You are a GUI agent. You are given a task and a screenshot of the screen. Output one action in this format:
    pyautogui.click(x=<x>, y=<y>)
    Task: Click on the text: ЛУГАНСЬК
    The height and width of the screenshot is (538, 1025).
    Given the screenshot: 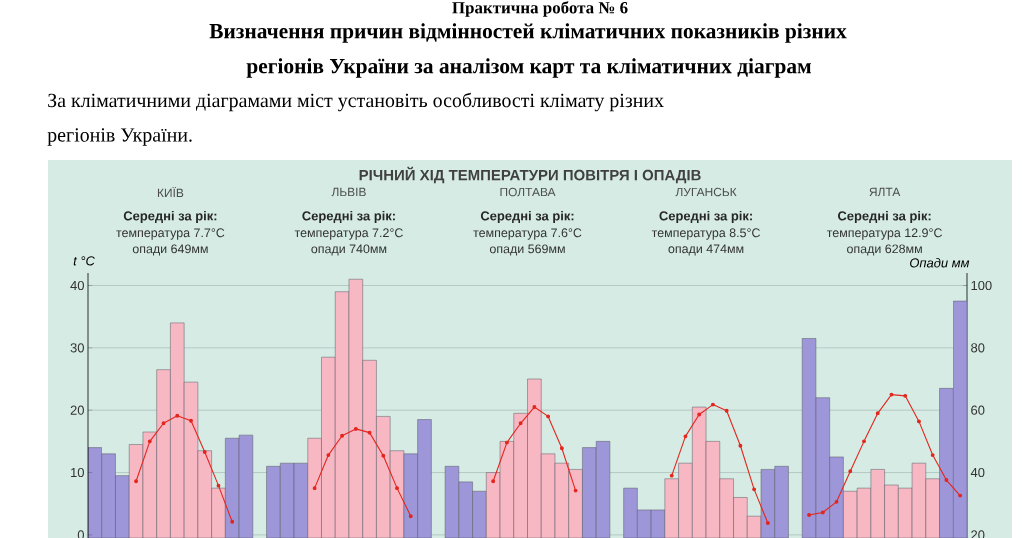 What is the action you would take?
    pyautogui.click(x=706, y=192)
    